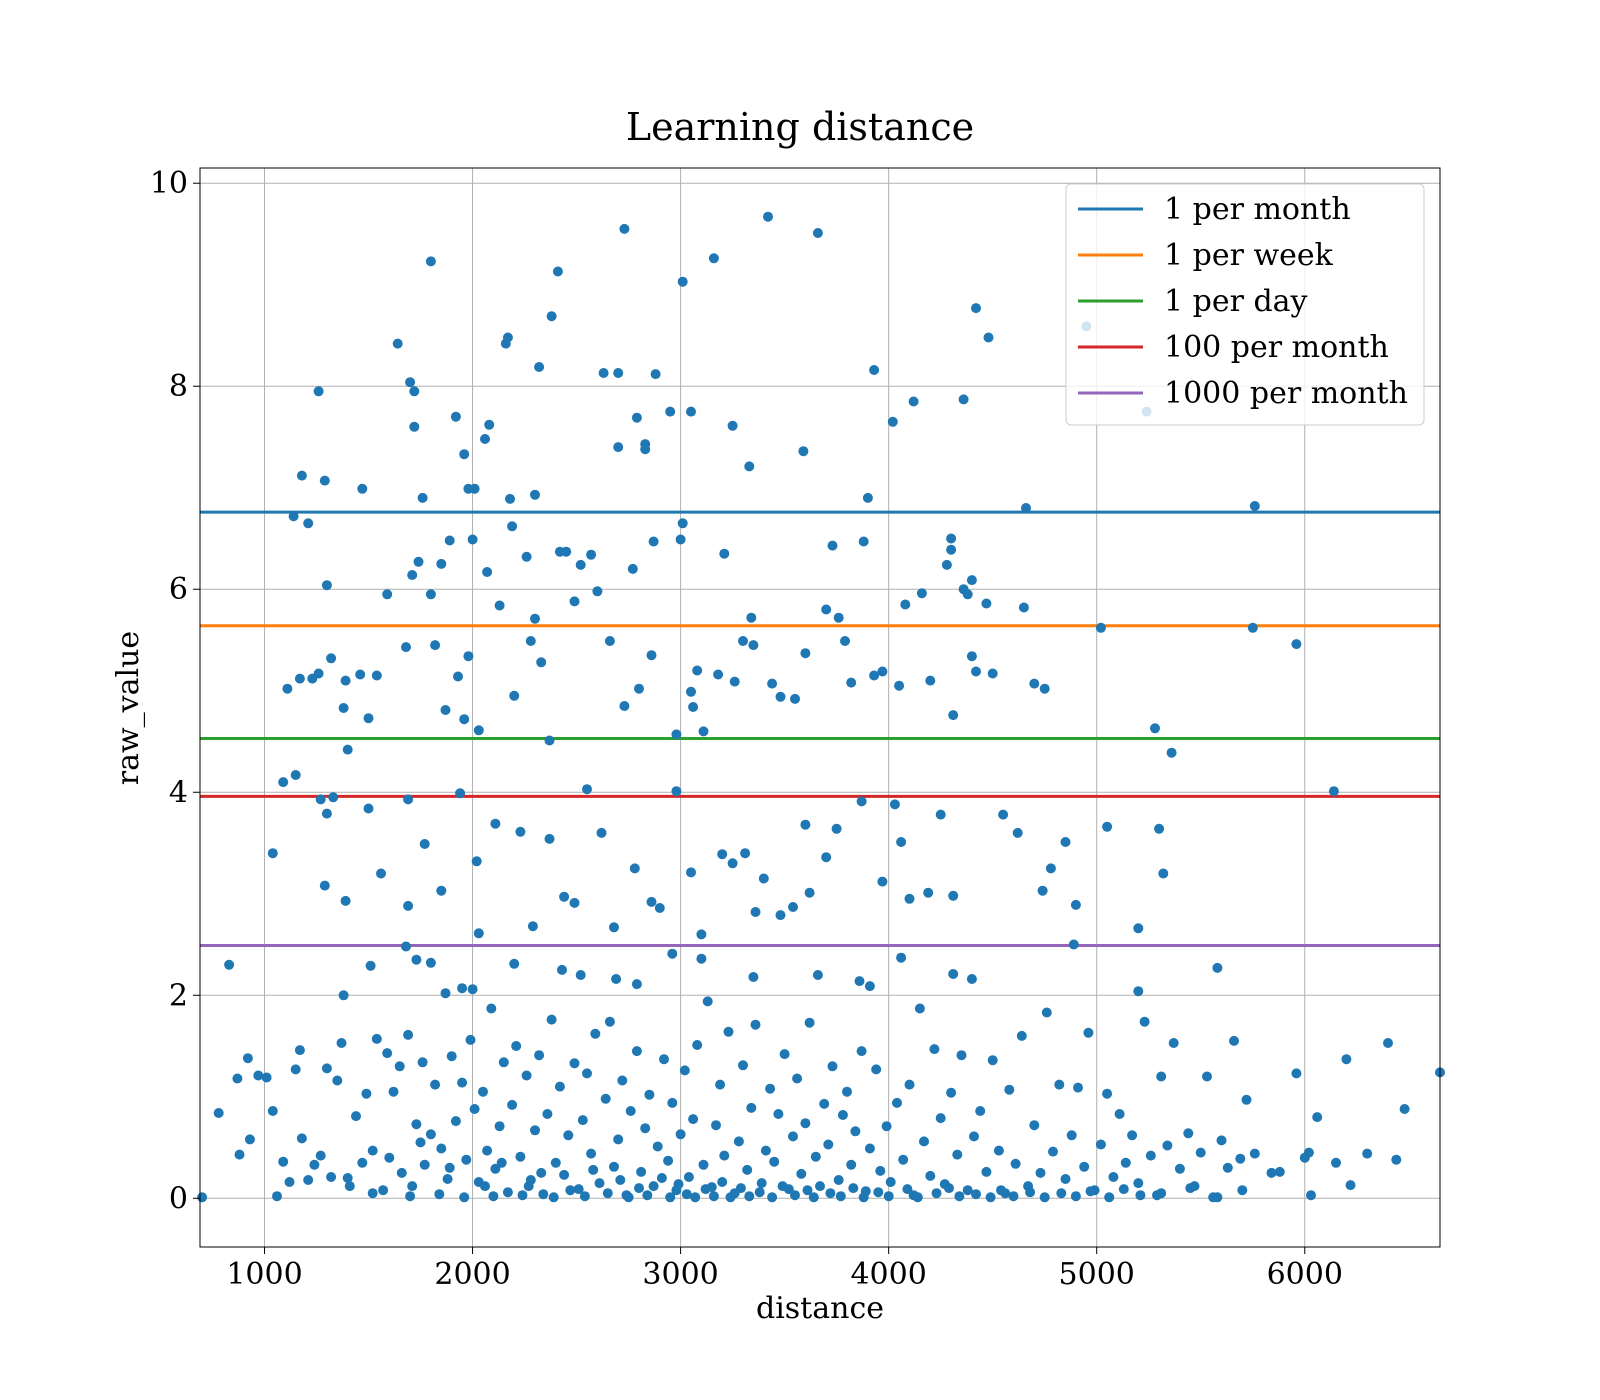 Image resolution: width=1600 pixels, height=1400 pixels. Describe the element at coordinates (820, 1308) in the screenshot. I see `x-axis-label: distance` at that location.